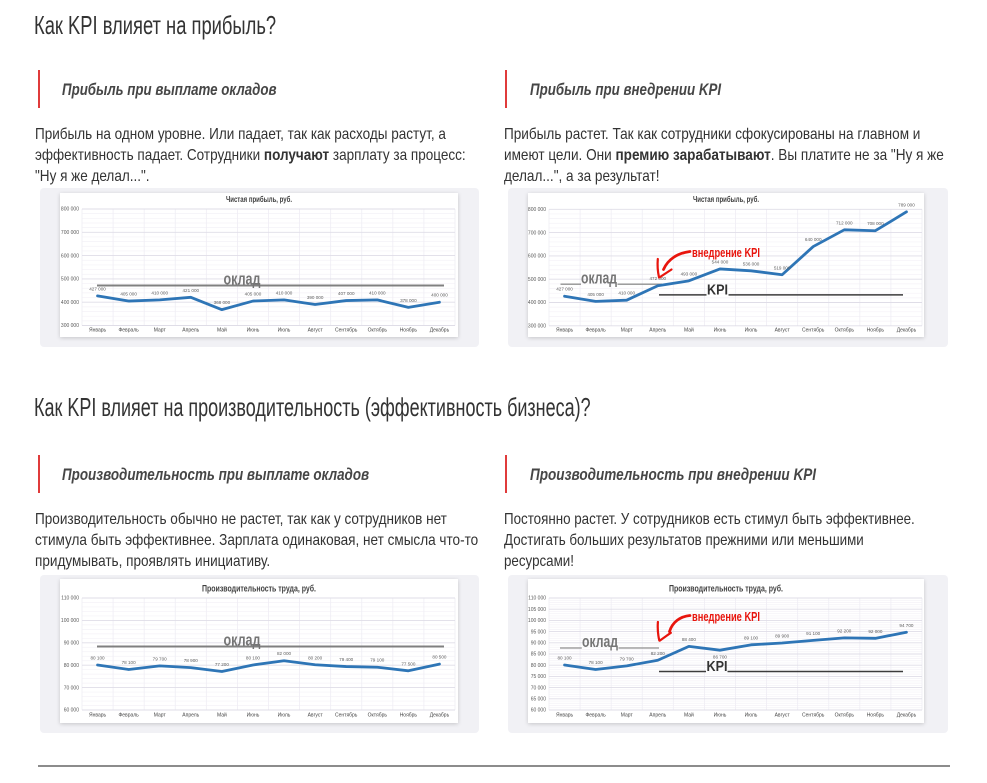  What do you see at coordinates (720, 261) in the screenshot?
I see `svg-text: 544 000` at bounding box center [720, 261].